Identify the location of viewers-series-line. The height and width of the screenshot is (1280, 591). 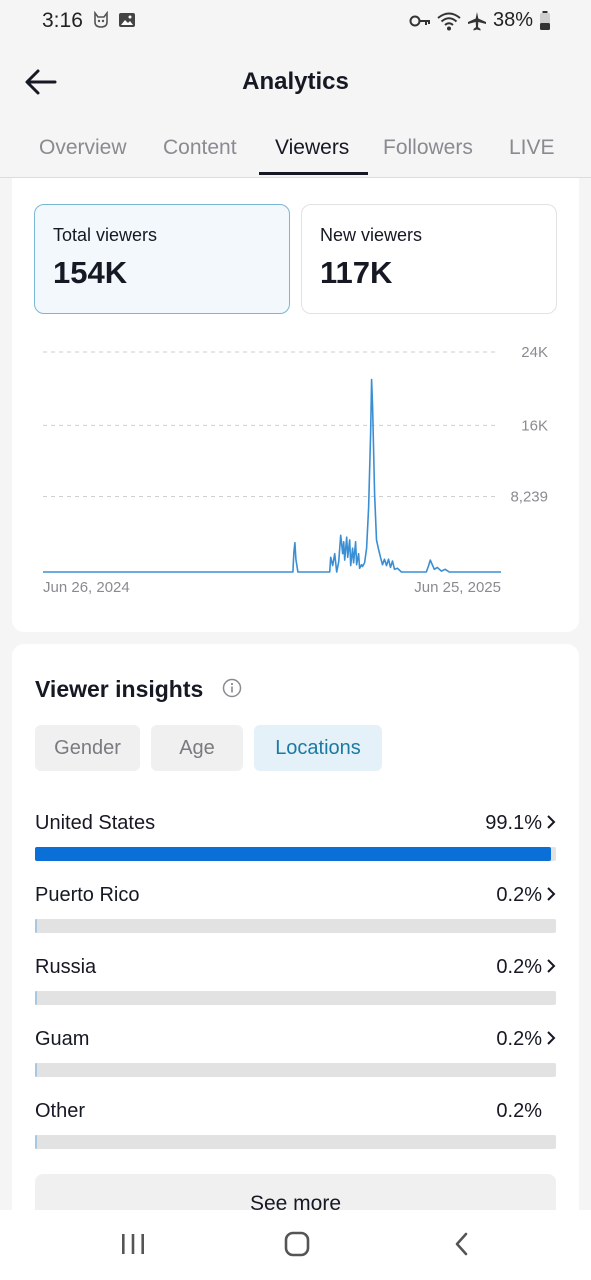
(272, 475).